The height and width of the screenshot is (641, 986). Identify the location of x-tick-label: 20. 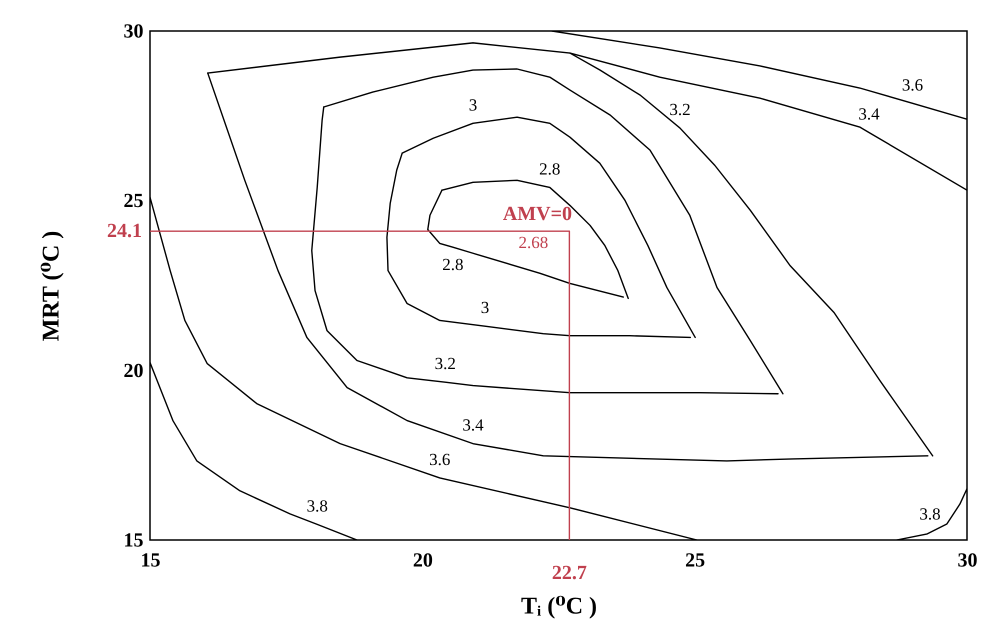
(422, 561).